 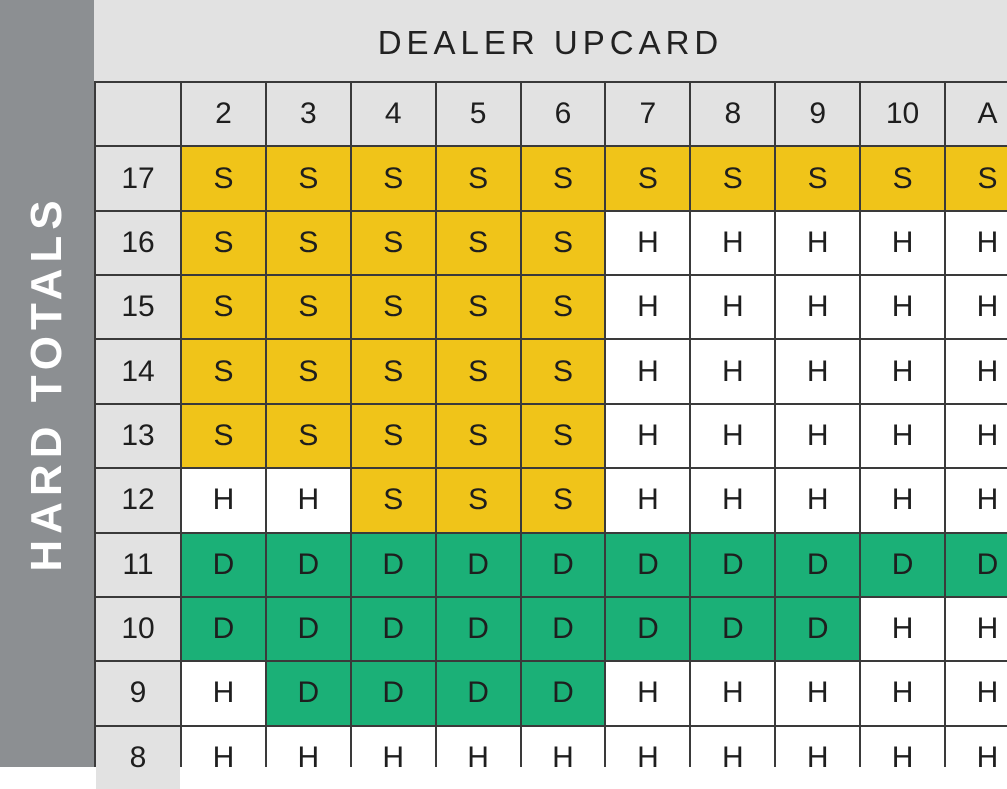 What do you see at coordinates (138, 243) in the screenshot?
I see `row-header: 16` at bounding box center [138, 243].